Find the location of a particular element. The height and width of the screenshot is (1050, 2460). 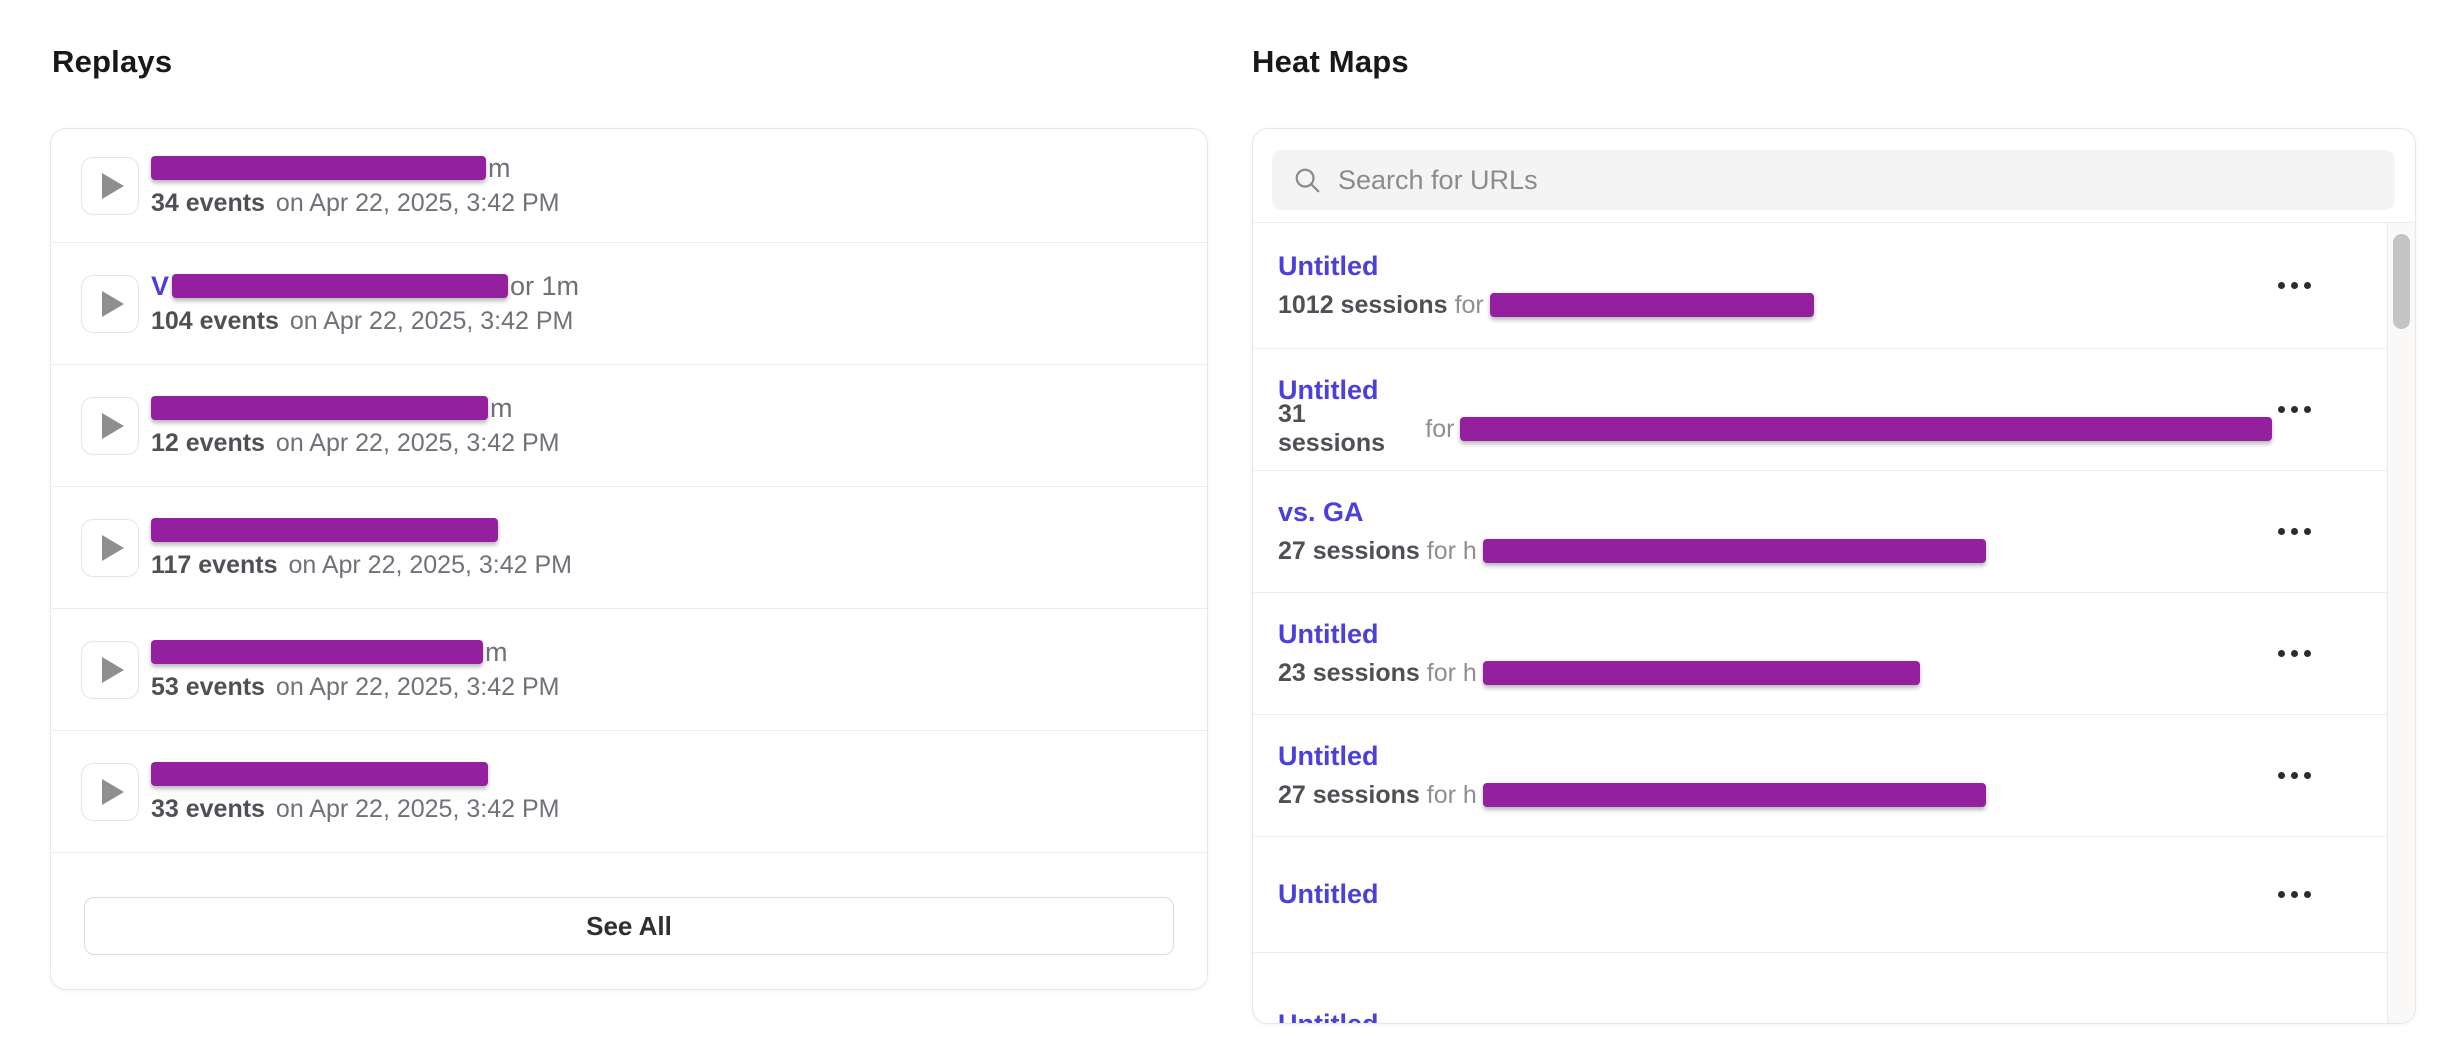

replay-row: m 53 events on Apr 22, 2025, 3:42 PM is located at coordinates (629, 670).